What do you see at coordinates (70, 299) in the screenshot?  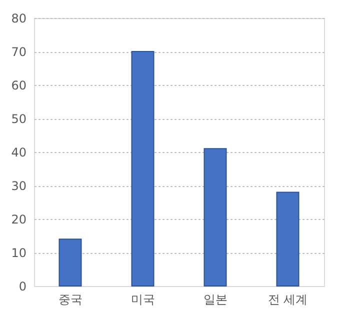 I see `x-tick-label: 중국` at bounding box center [70, 299].